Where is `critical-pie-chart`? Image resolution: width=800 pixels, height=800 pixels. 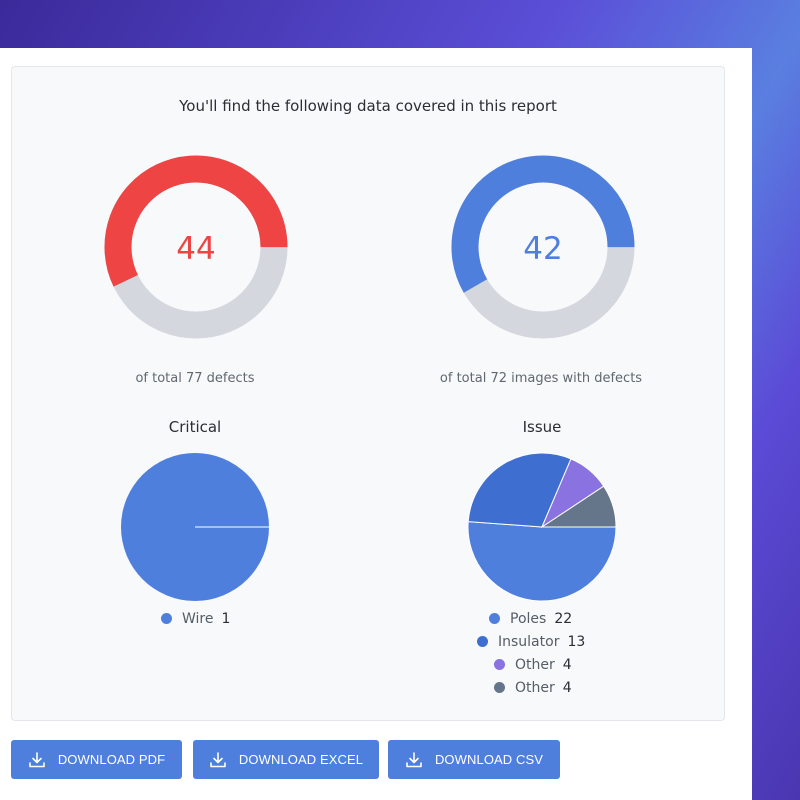
critical-pie-chart is located at coordinates (195, 527).